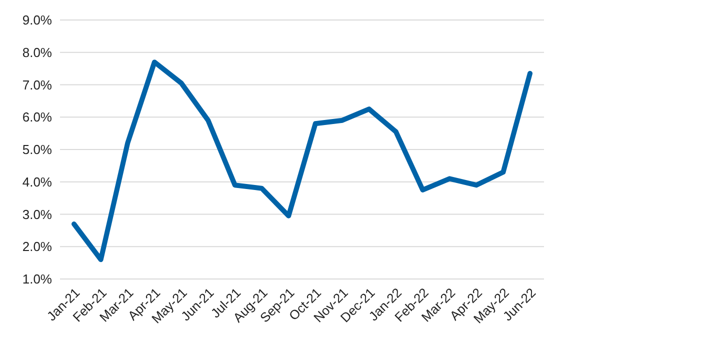 This screenshot has height=341, width=728. I want to click on y-tick-label: 9.0%, so click(37, 20).